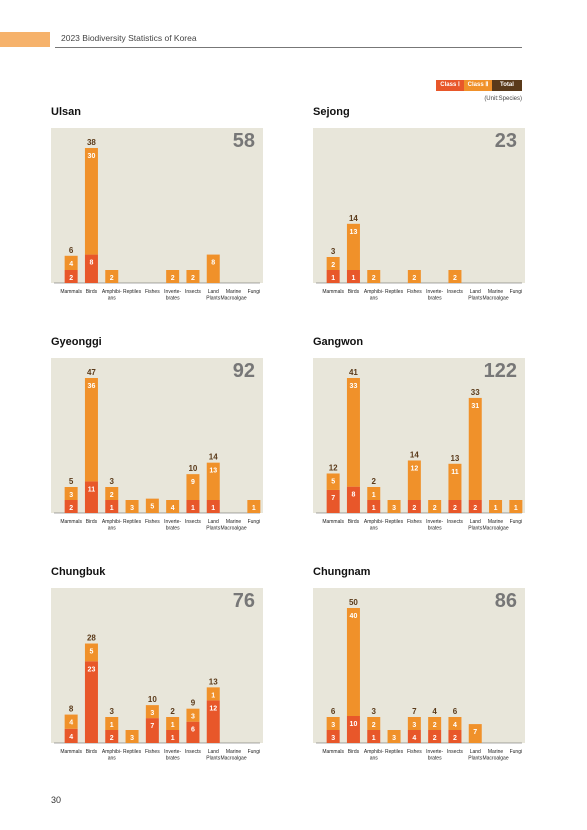 This screenshot has height=830, width=587. I want to click on category-label: Land, so click(475, 522).